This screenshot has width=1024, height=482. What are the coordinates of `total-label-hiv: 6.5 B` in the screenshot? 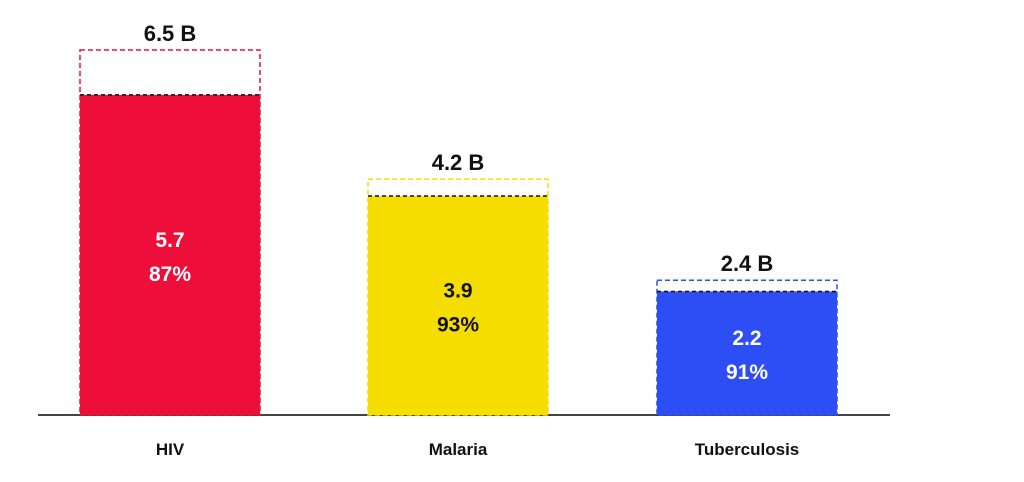 It's located at (170, 33).